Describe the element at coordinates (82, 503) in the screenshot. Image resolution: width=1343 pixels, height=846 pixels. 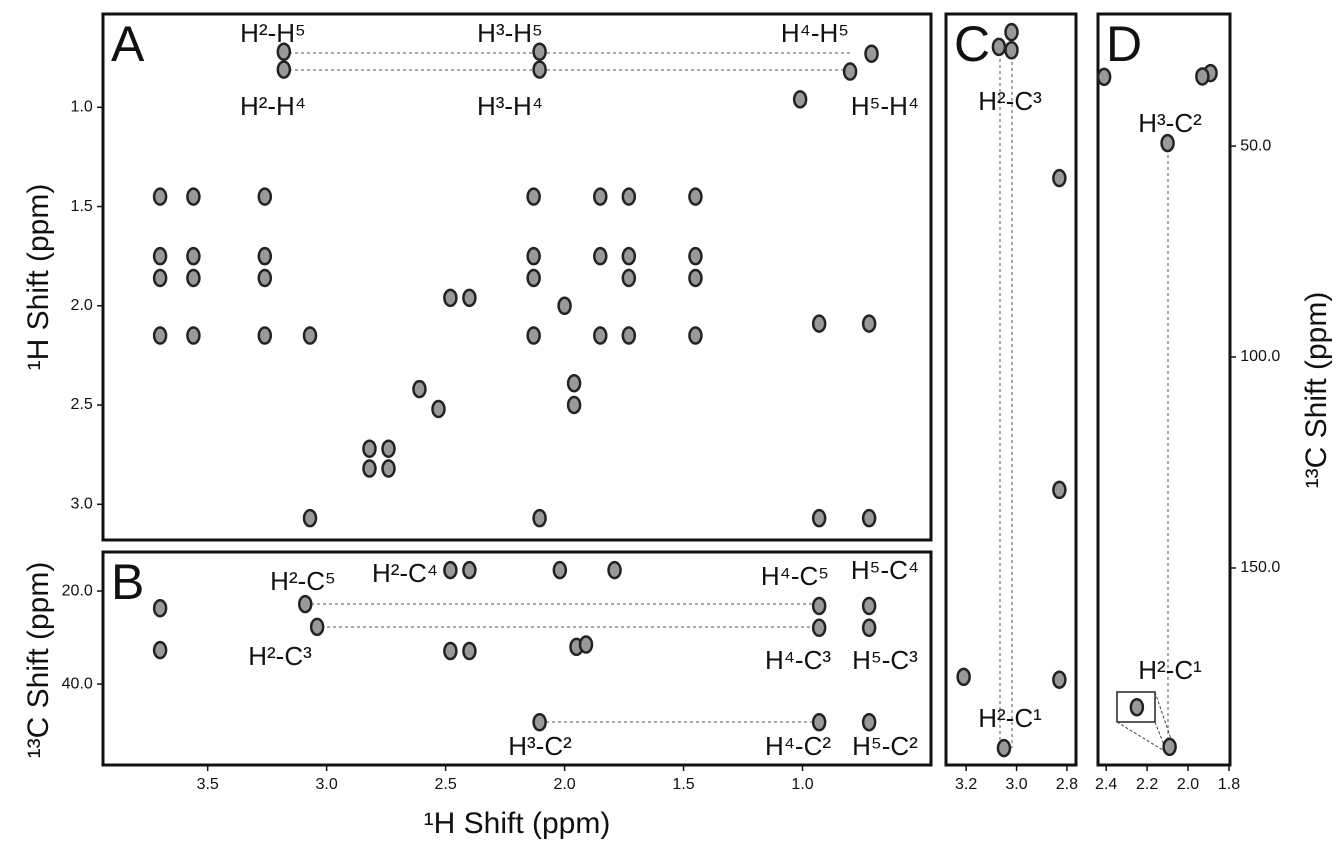
I see `y-tick-label: 3.0` at that location.